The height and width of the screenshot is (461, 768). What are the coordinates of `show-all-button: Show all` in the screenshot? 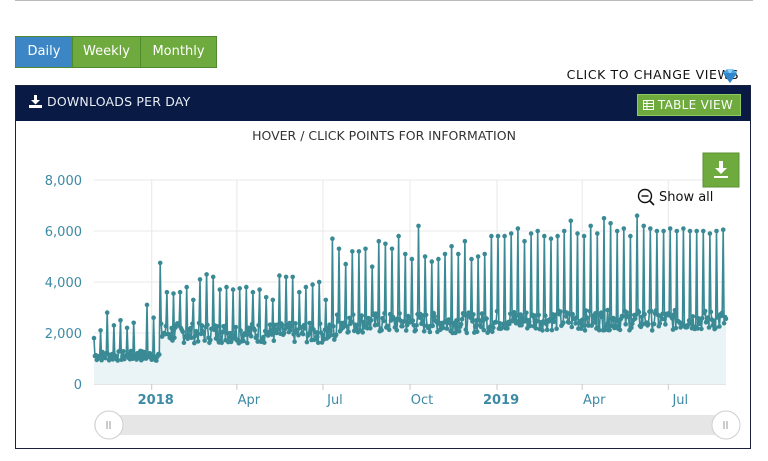 It's located at (675, 197).